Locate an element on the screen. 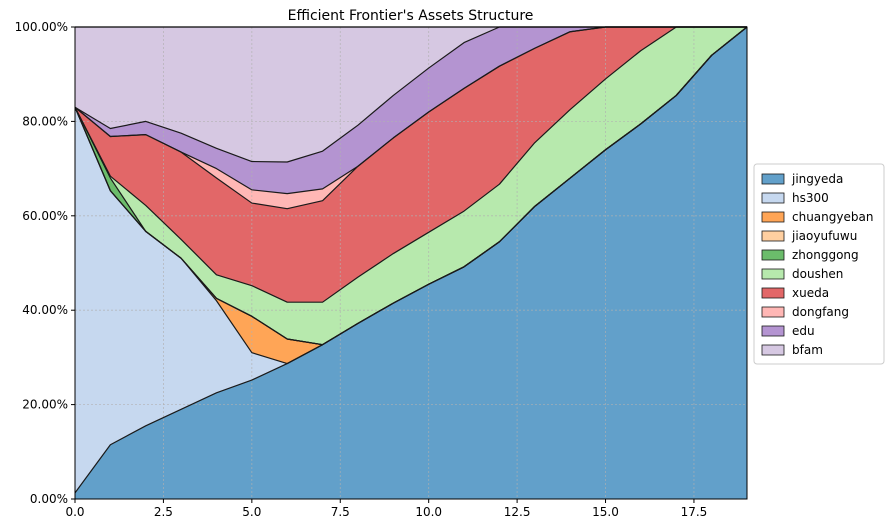  y-tick-label: 20.00% is located at coordinates (45, 405).